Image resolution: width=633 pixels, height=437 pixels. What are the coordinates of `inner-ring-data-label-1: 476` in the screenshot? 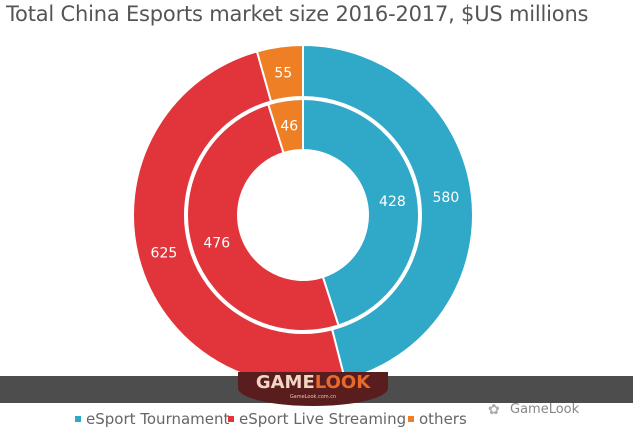 It's located at (216, 243).